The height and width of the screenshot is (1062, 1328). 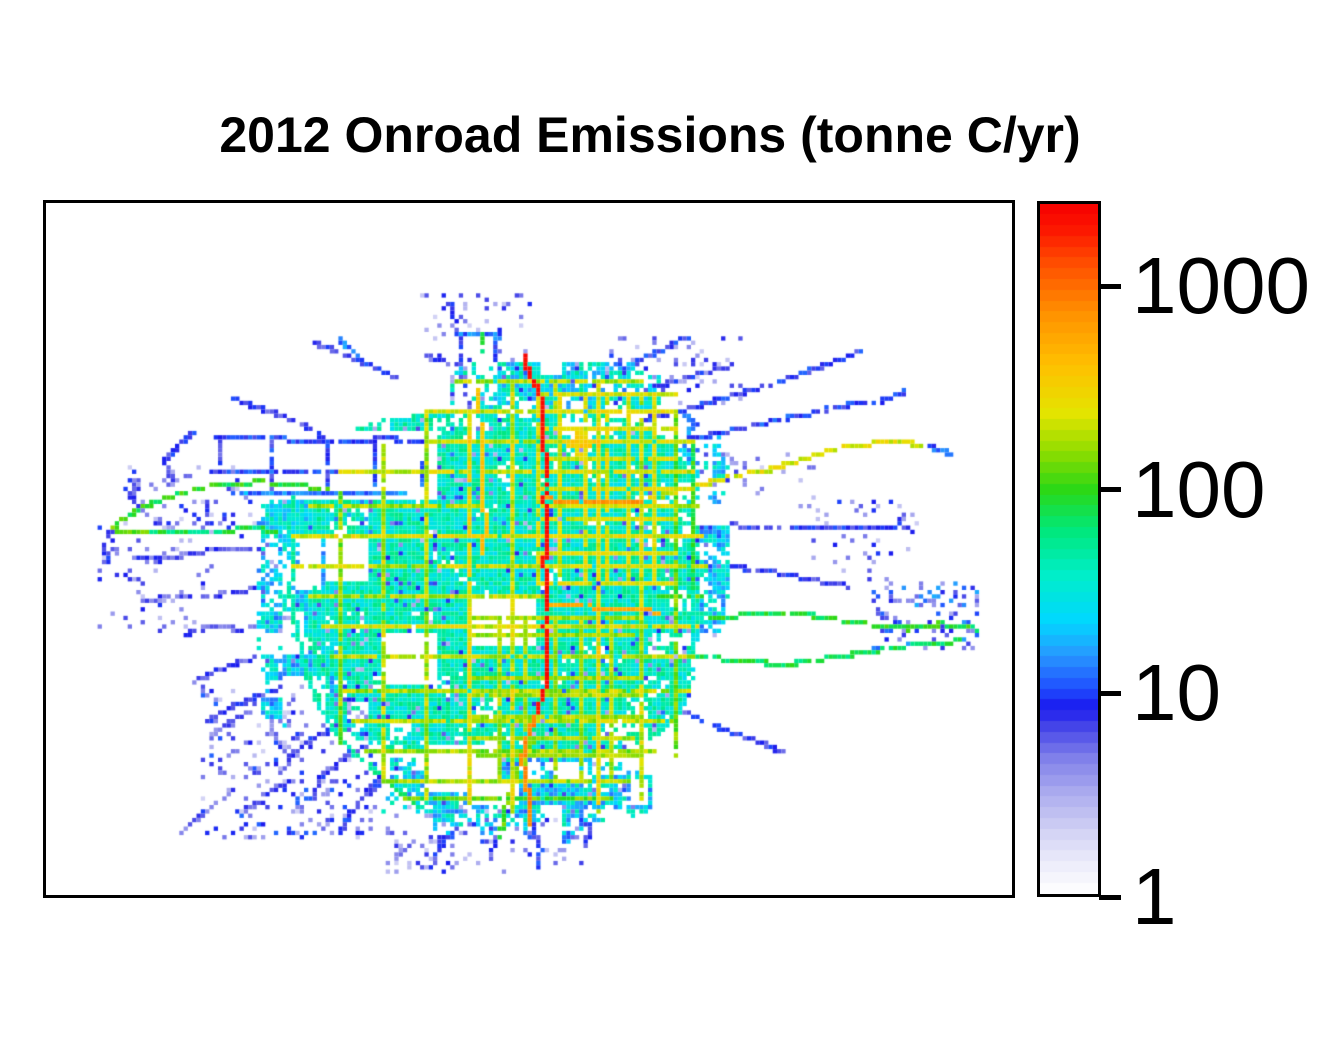 What do you see at coordinates (1154, 896) in the screenshot?
I see `colorbar-tick-label-1: 1` at bounding box center [1154, 896].